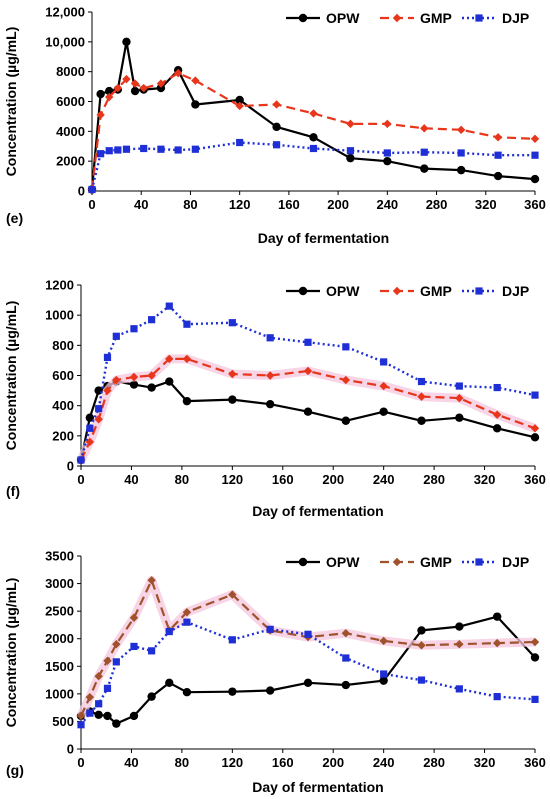  I want to click on y-axis-title: Concentration (µg/mL), so click(11, 102).